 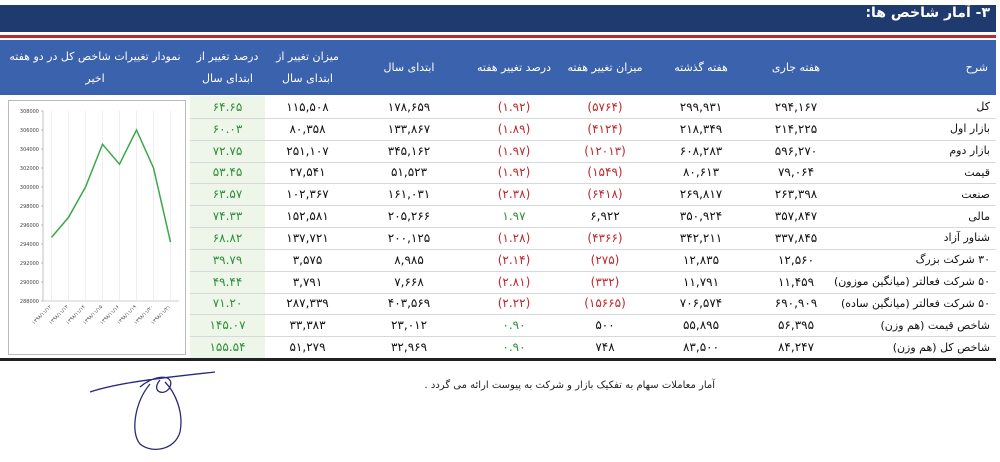 I want to click on table-cell: ۵۳.۴۵, so click(x=227, y=172).